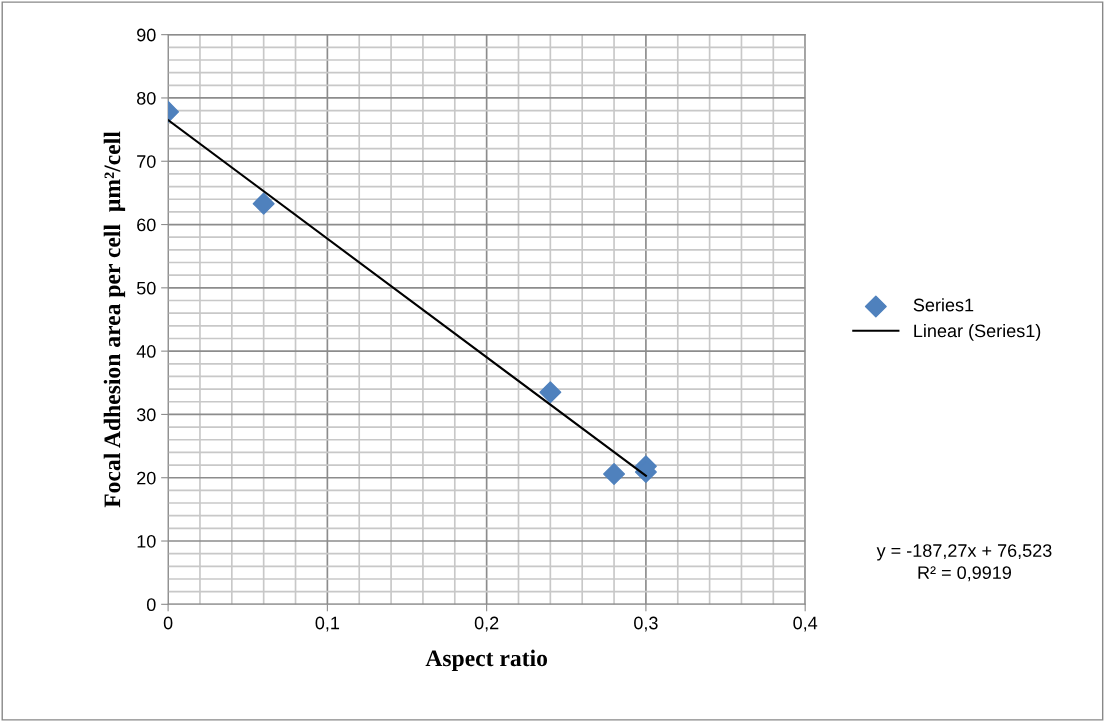 This screenshot has height=722, width=1106. I want to click on y-tick-label: 80, so click(146, 98).